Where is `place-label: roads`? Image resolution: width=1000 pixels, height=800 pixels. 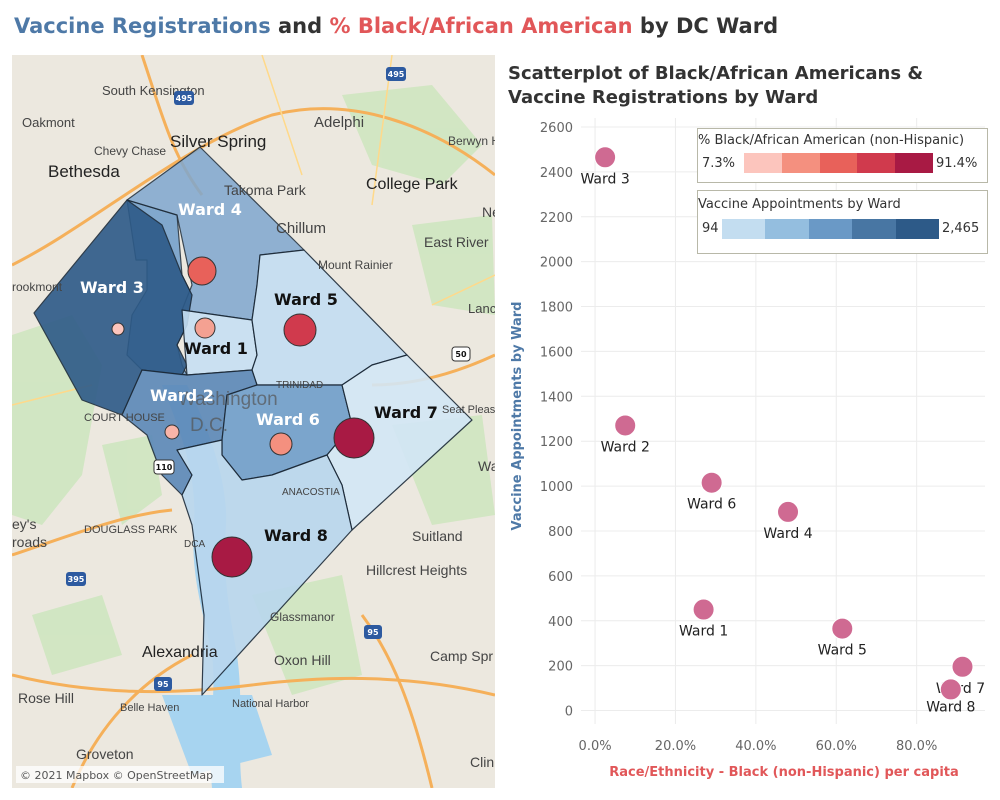
place-label: roads is located at coordinates (29, 542).